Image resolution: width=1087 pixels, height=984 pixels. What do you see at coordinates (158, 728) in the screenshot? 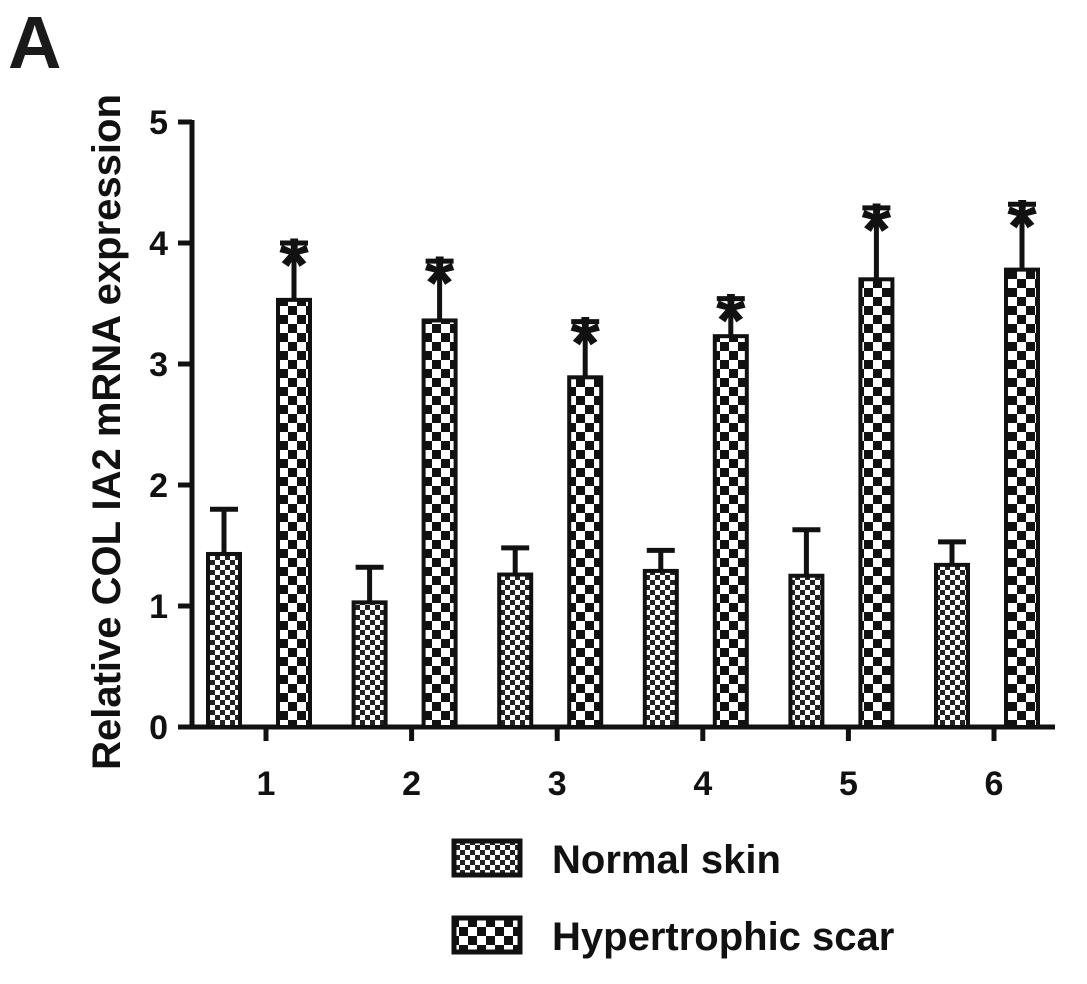
I see `y-tick-label: 0` at bounding box center [158, 728].